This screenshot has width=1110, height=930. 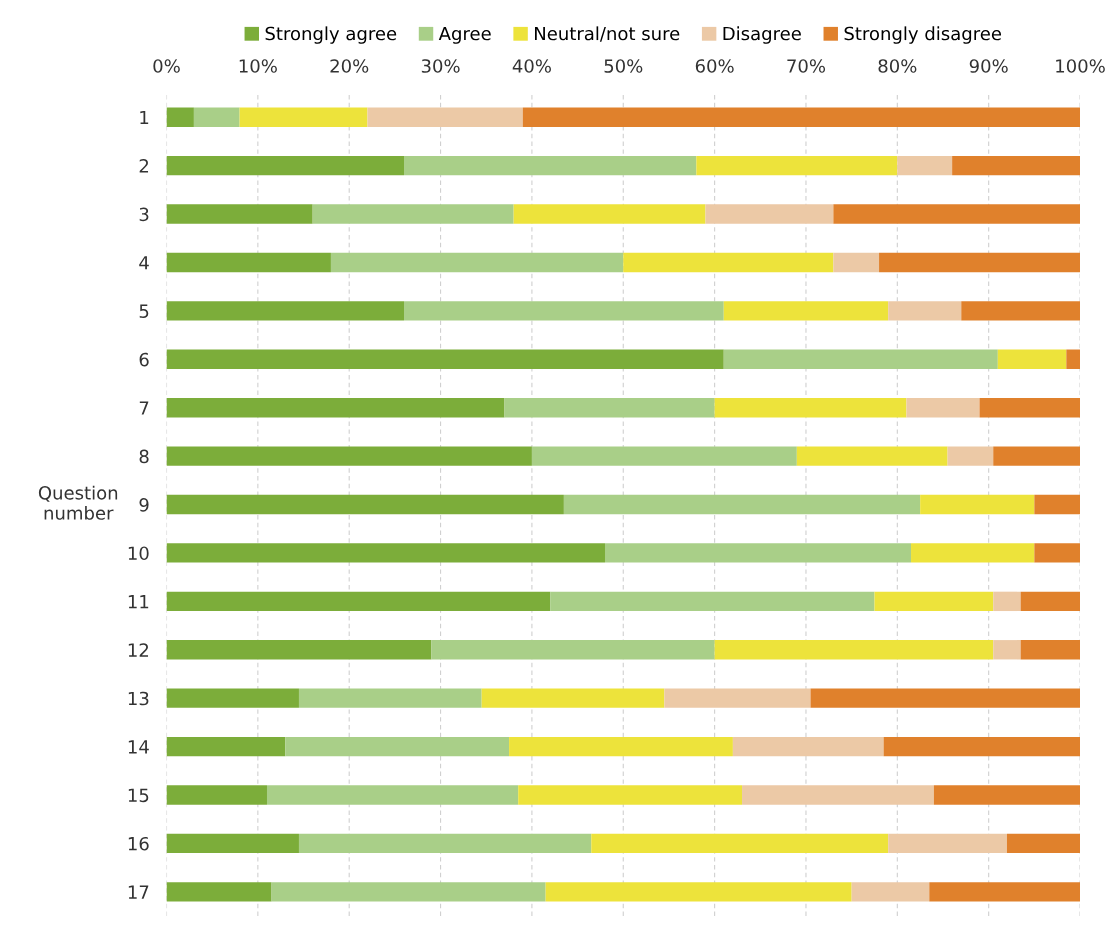 I want to click on y-tick-label: 8, so click(x=144, y=456).